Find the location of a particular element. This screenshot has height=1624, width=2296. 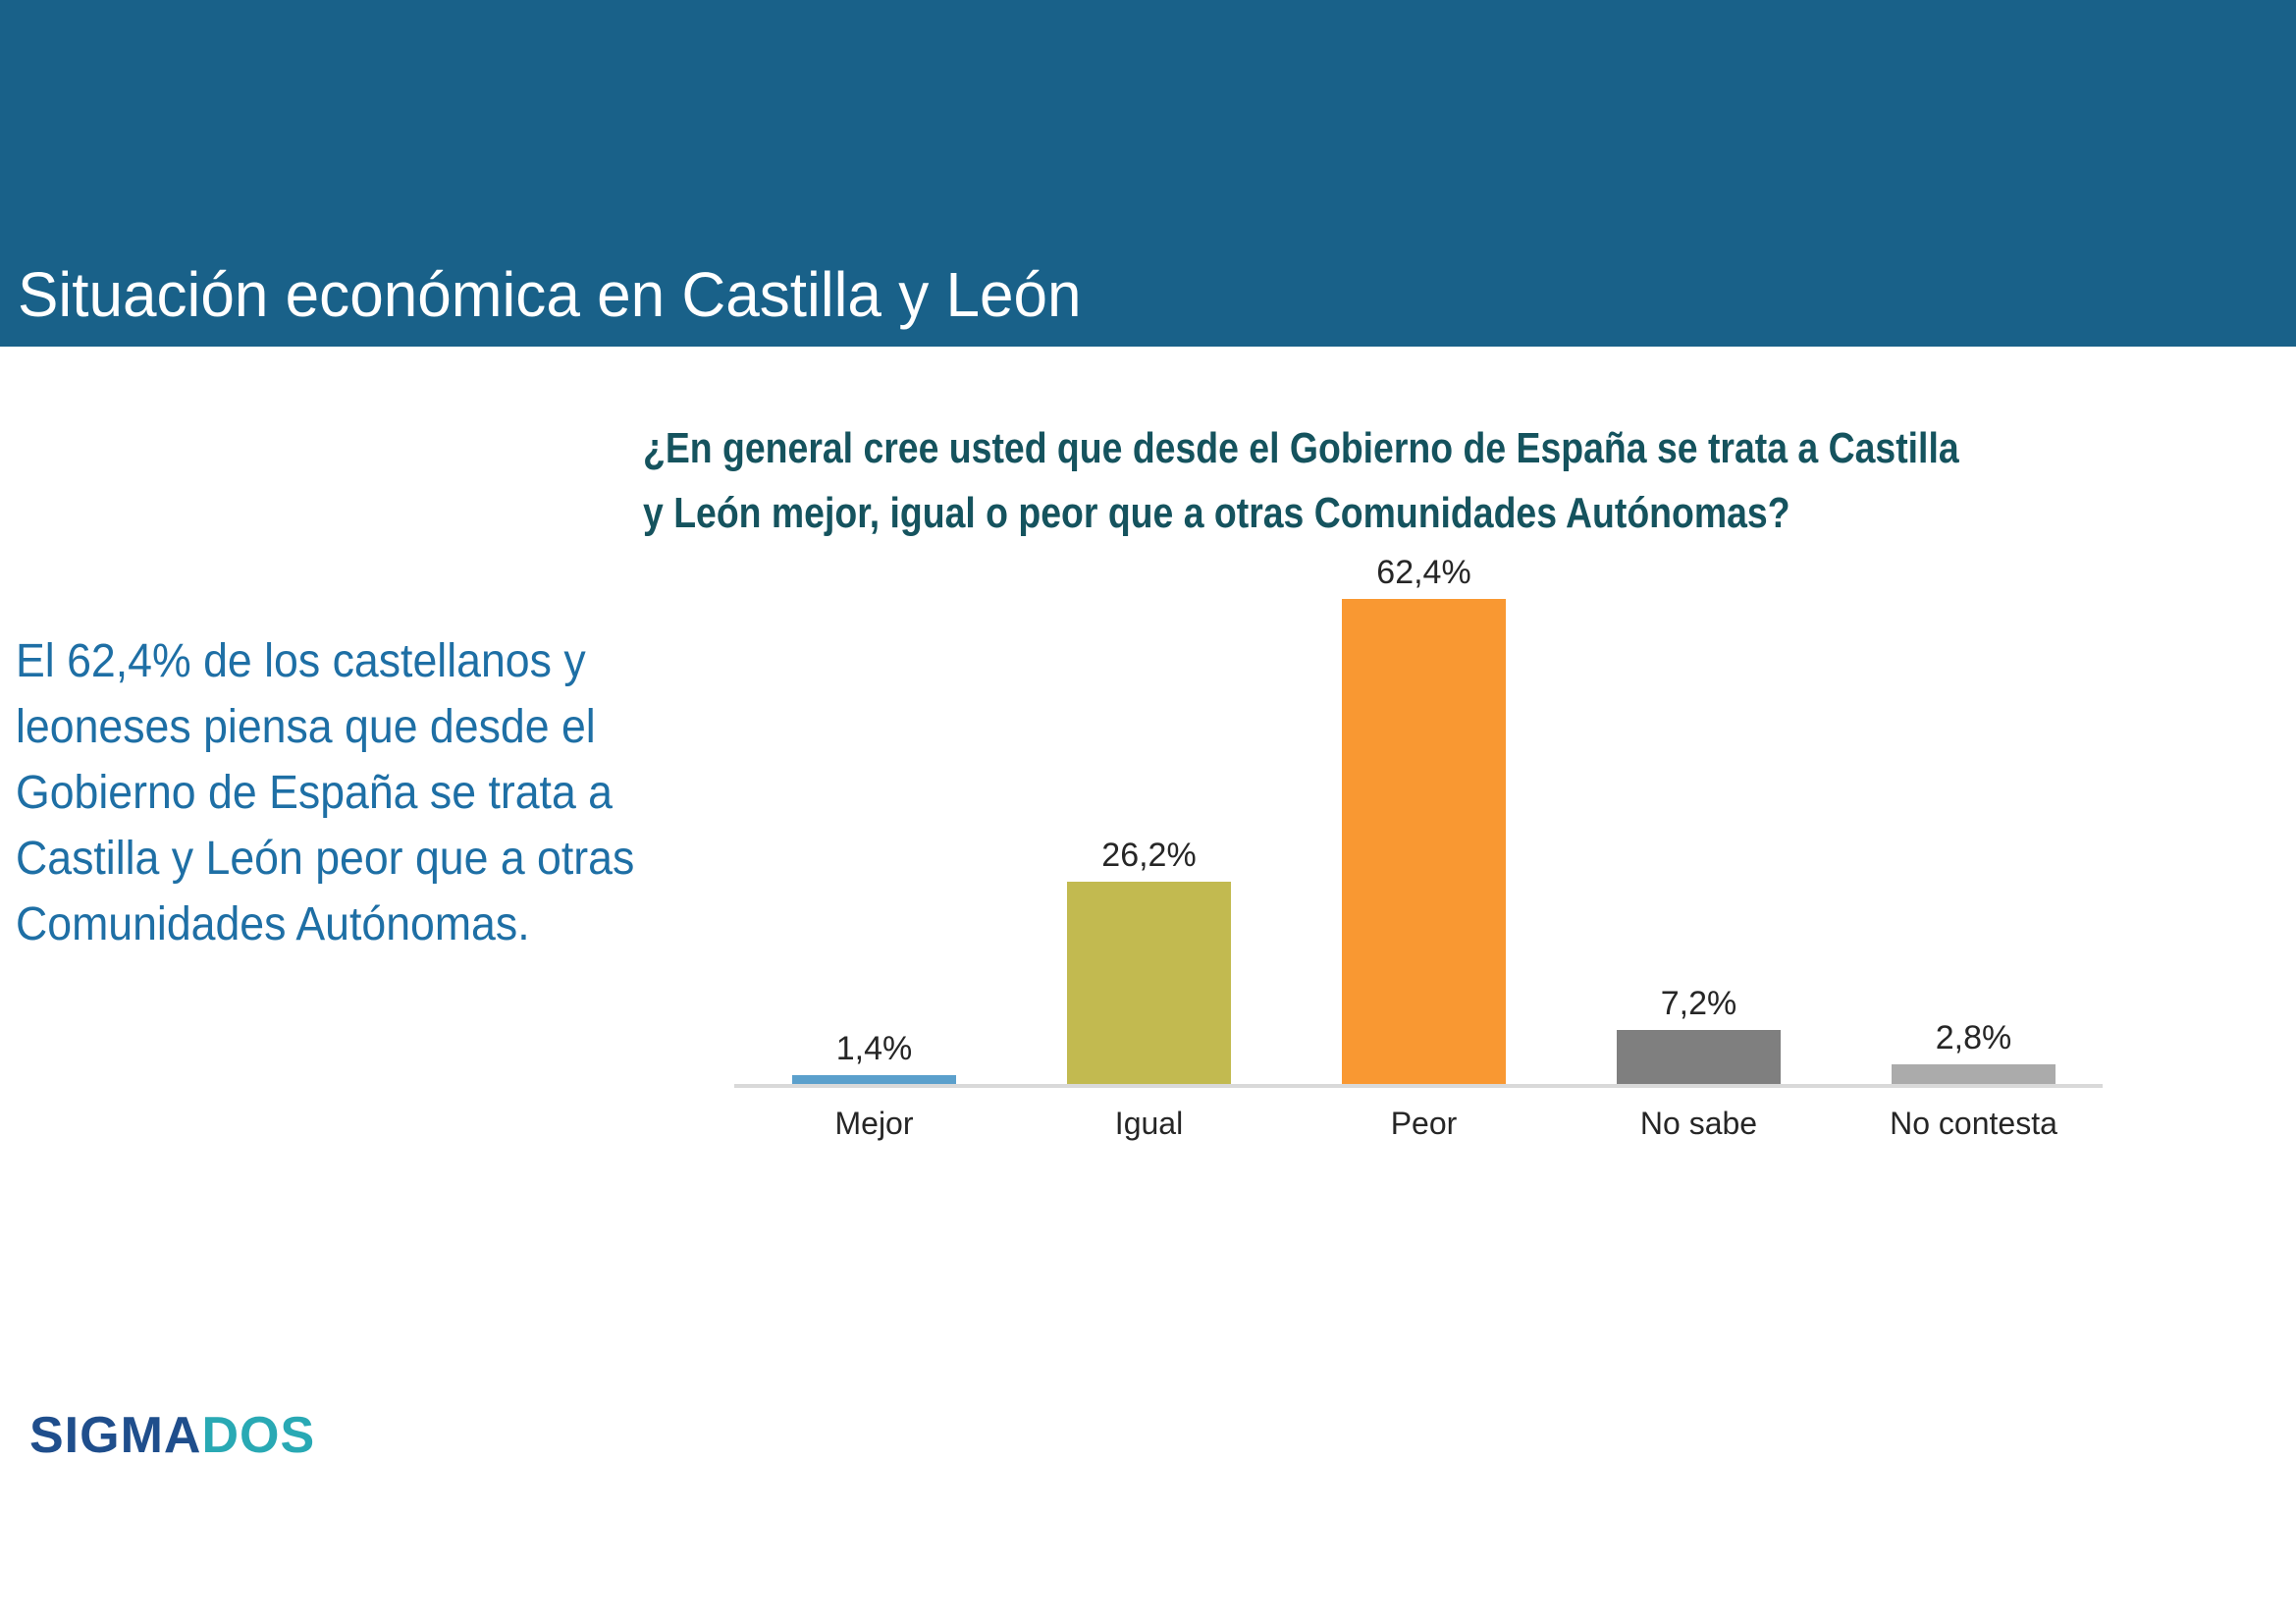

bar-value-label-igual: 26,2% is located at coordinates (1149, 855).